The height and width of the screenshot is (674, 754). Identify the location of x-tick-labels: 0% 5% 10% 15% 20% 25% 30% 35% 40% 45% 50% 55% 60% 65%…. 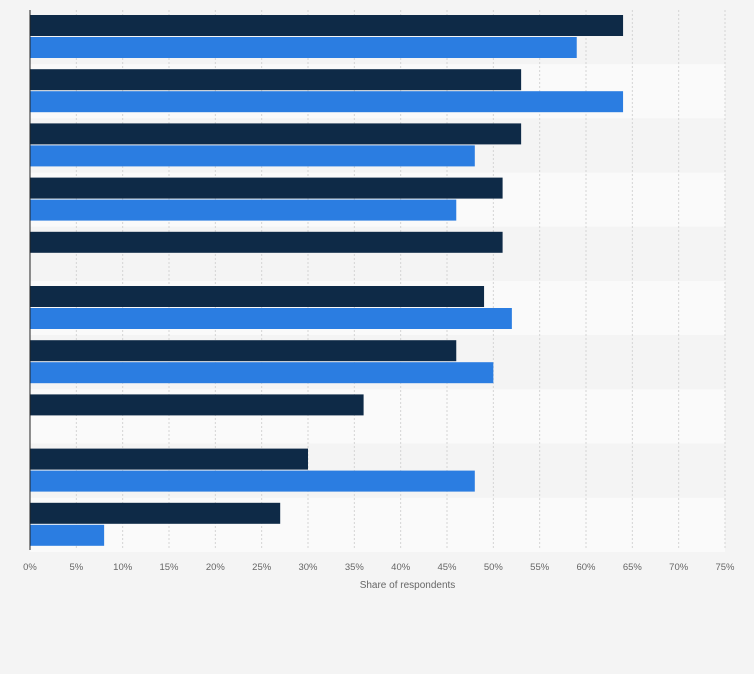
(379, 567).